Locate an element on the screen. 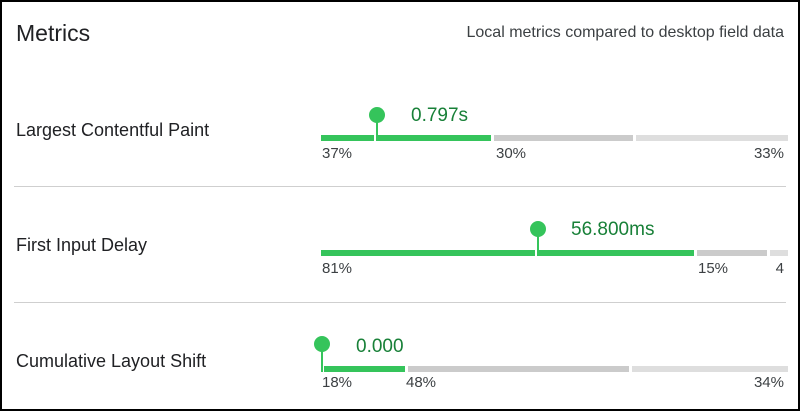 This screenshot has height=411, width=800. metric-value: 0.000 is located at coordinates (380, 346).